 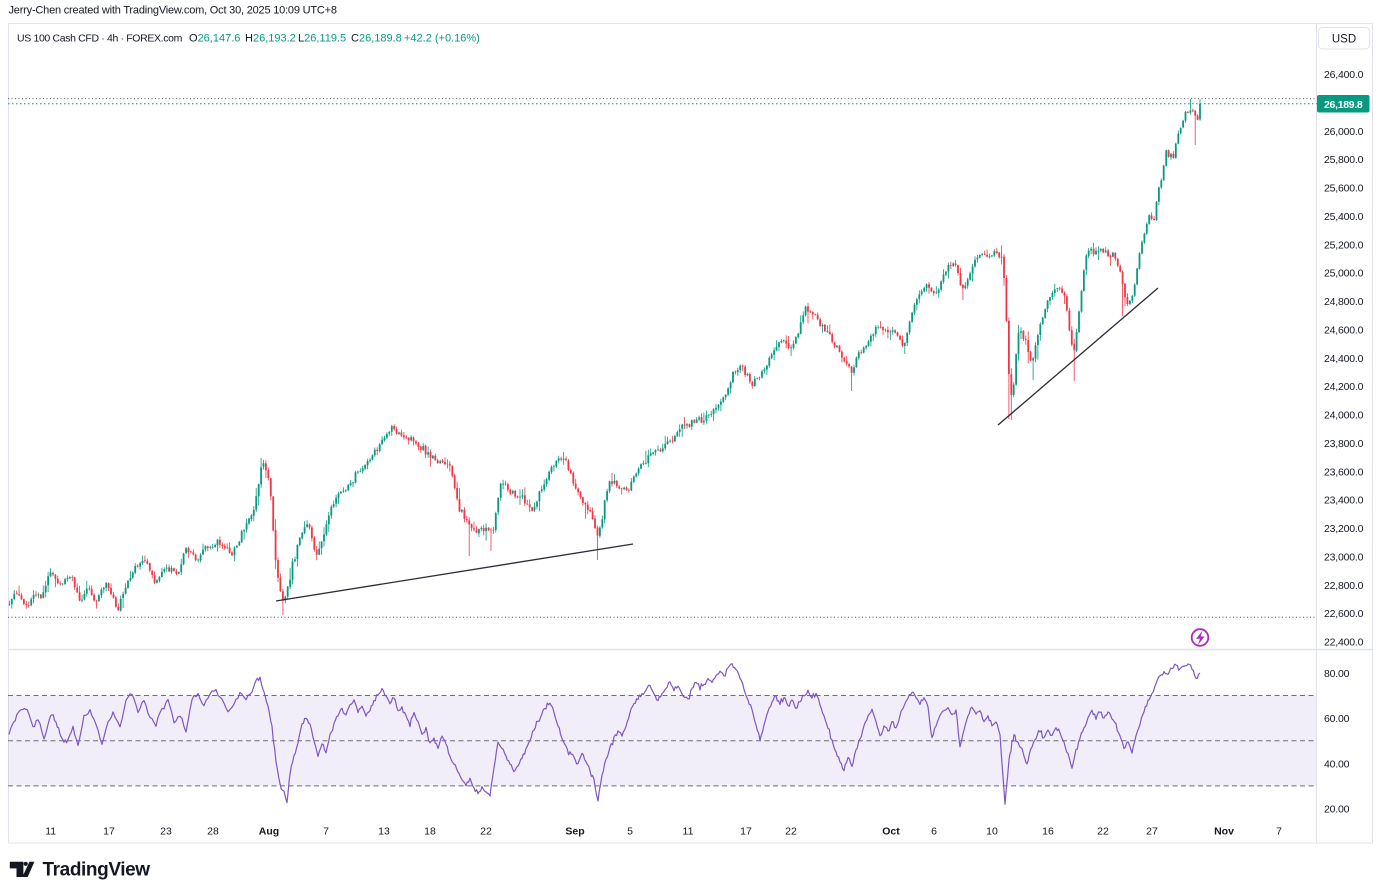 I want to click on svg-text: 16, so click(x=1048, y=832).